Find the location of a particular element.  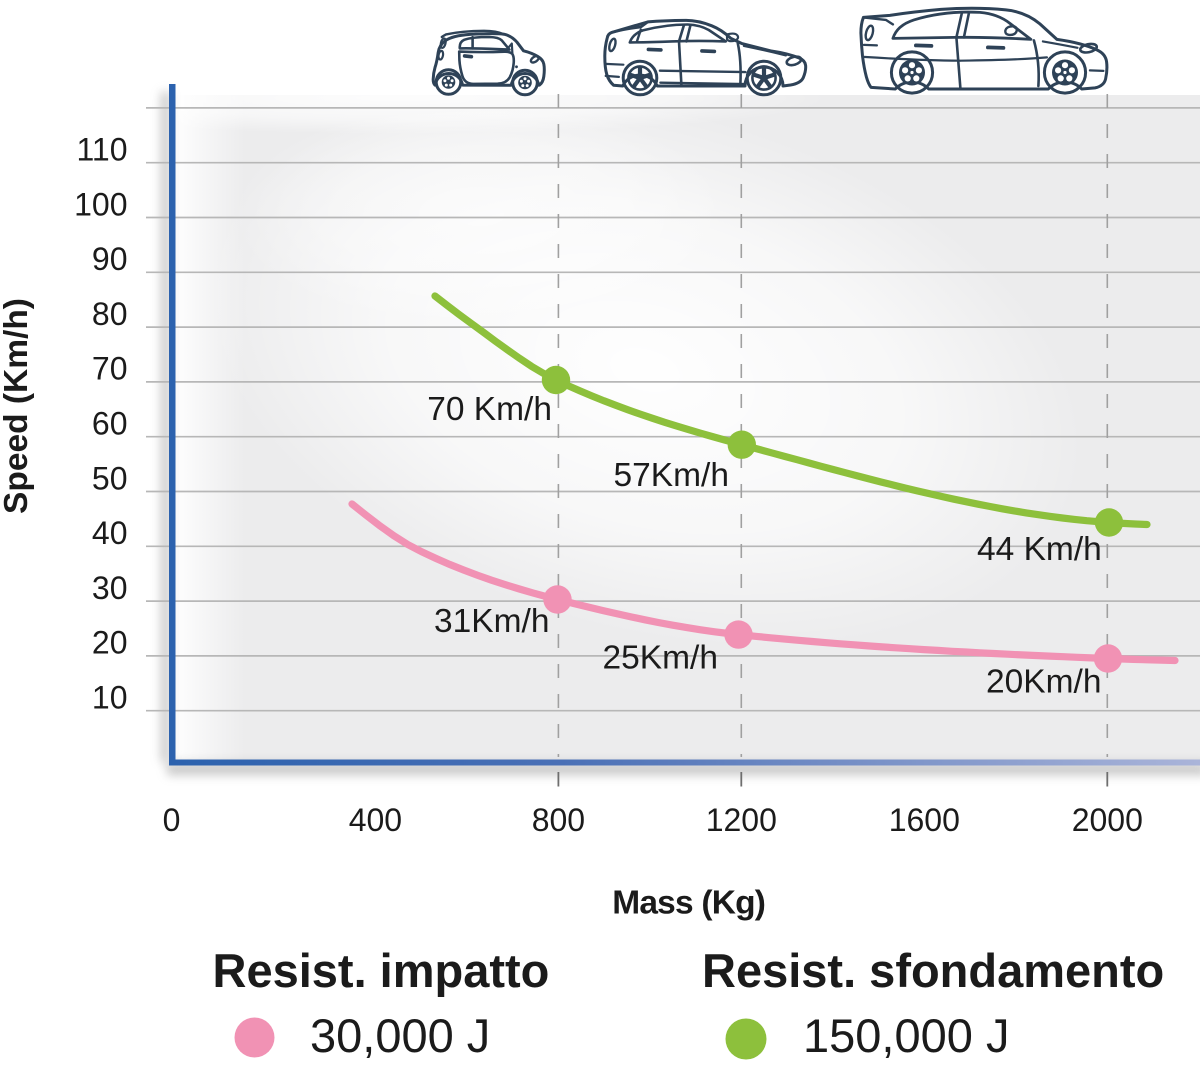

svg-text: Resist. impatto is located at coordinates (381, 970).